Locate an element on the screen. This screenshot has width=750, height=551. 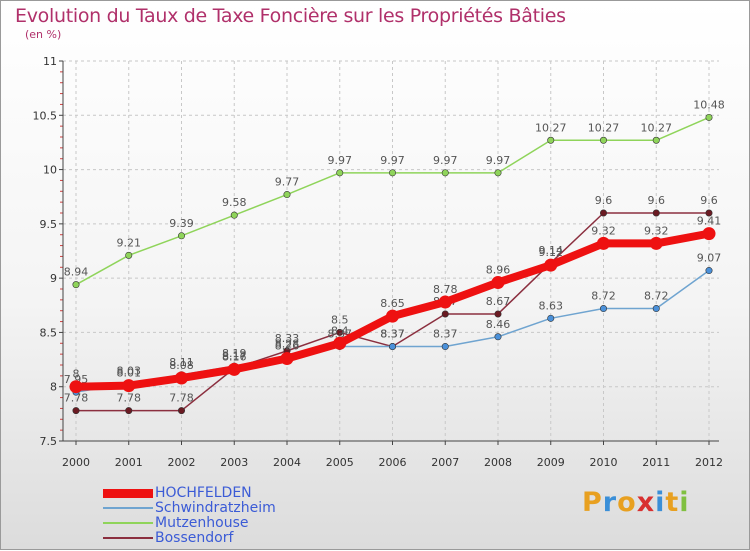
x-tick-label: 2006 is located at coordinates (393, 462).